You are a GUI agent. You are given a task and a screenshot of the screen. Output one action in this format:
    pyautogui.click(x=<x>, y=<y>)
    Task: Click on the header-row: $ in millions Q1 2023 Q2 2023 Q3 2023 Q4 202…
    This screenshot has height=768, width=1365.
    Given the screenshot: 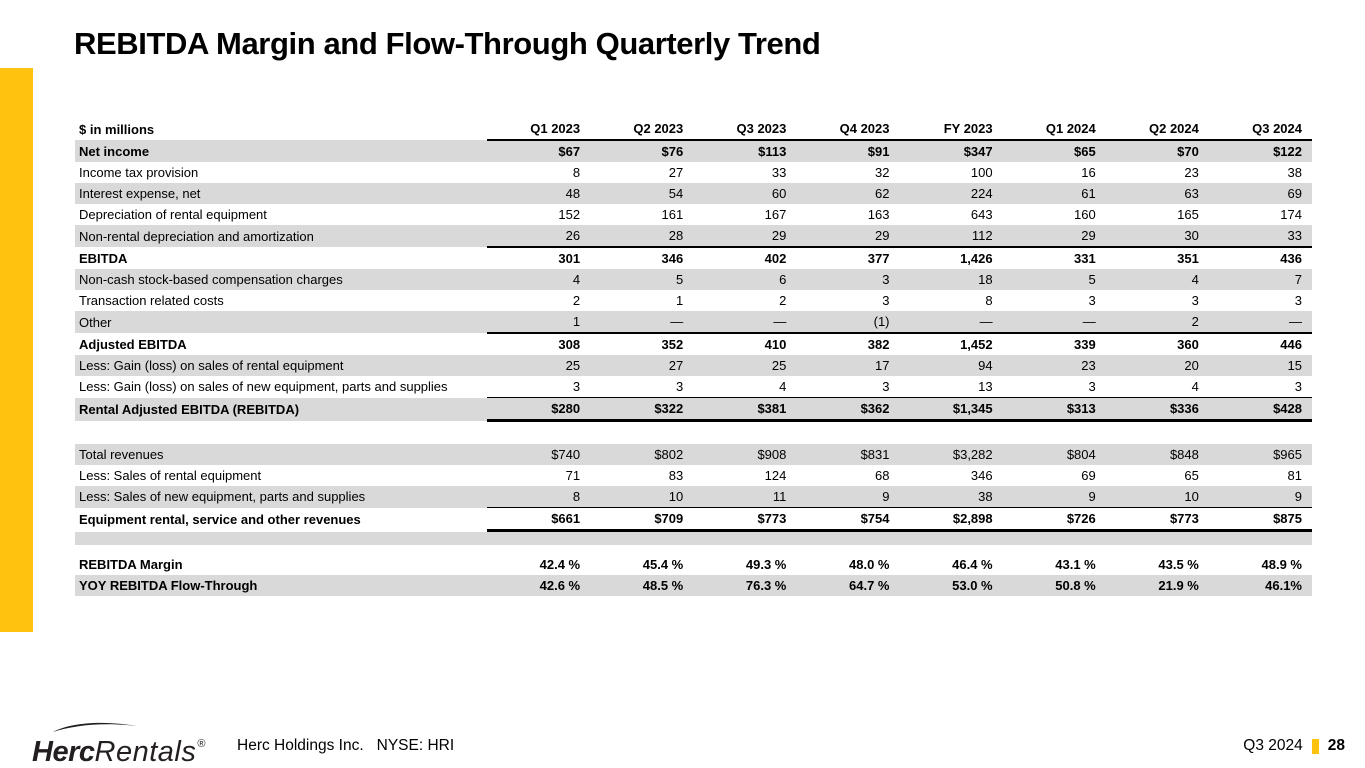 What is the action you would take?
    pyautogui.click(x=693, y=129)
    